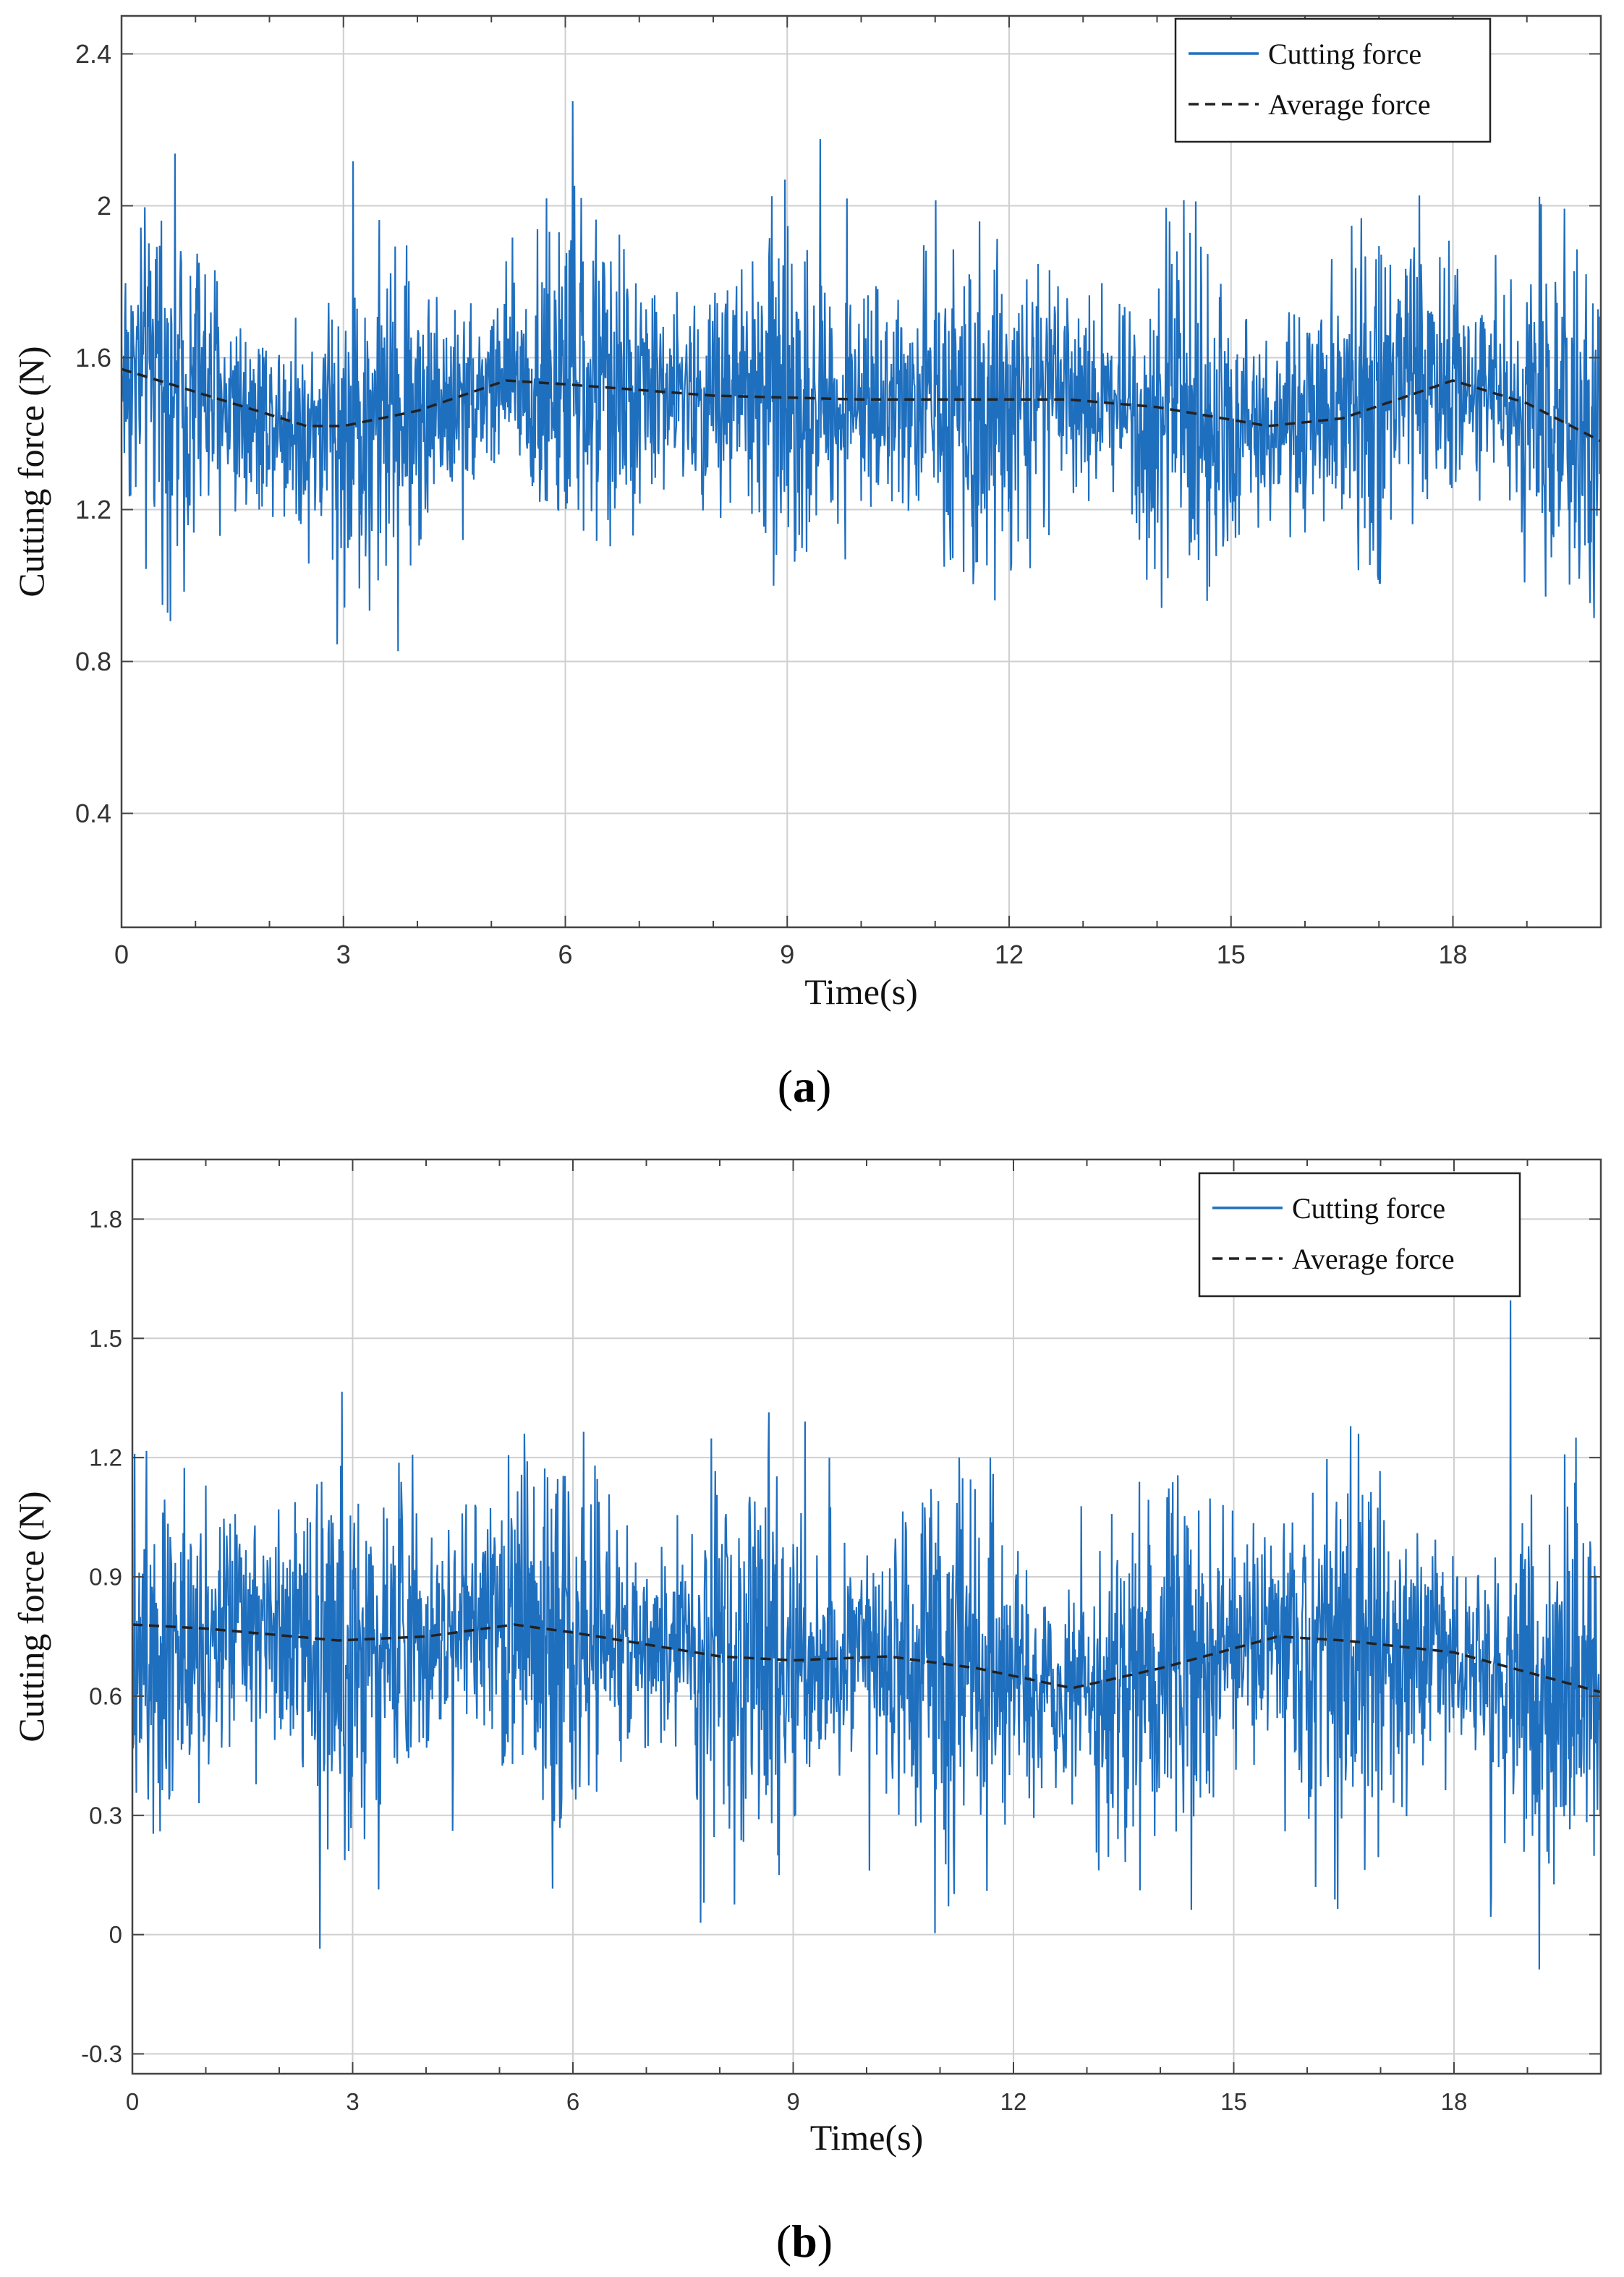 This screenshot has height=2277, width=1624. Describe the element at coordinates (115, 1934) in the screenshot. I see `y-tick-label: 0` at that location.